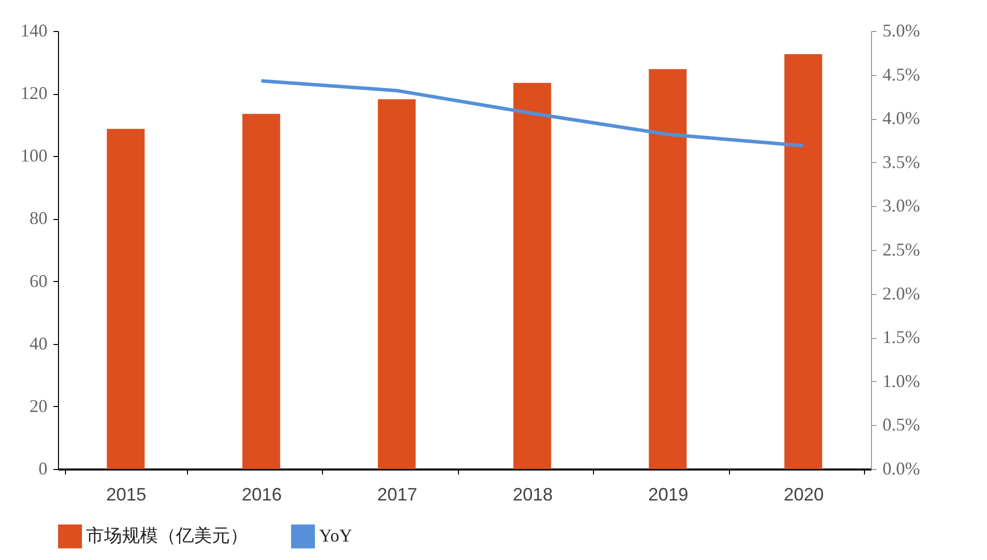  What do you see at coordinates (901, 424) in the screenshot?
I see `y2-tick-label: 0.5%` at bounding box center [901, 424].